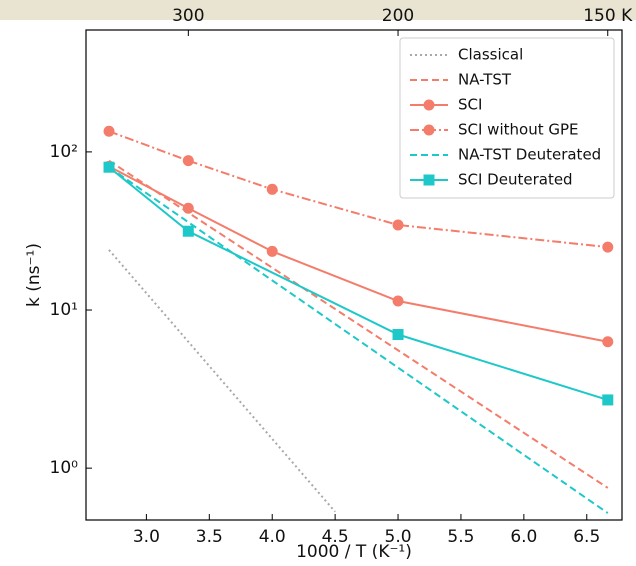 Image resolution: width=636 pixels, height=566 pixels. I want to click on y-tick-label: 10⁰, so click(64, 468).